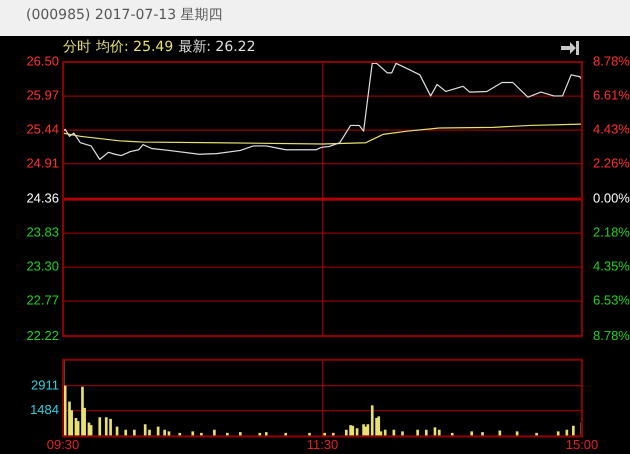  Describe the element at coordinates (42, 61) in the screenshot. I see `y-tick-label: 26.50` at that location.